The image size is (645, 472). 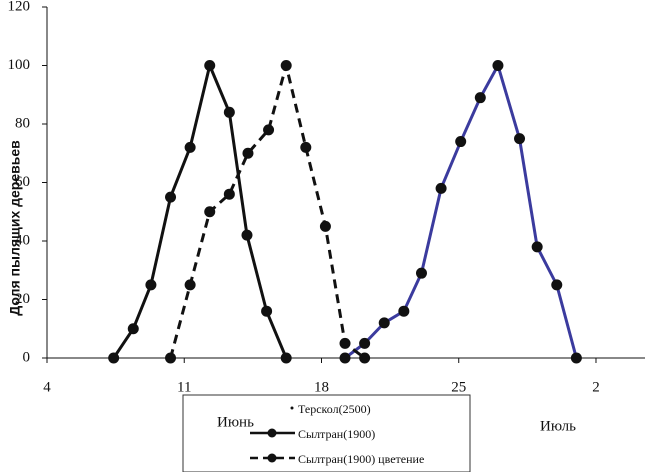 I want to click on legend-label: Терскол(2500), so click(x=334, y=409).